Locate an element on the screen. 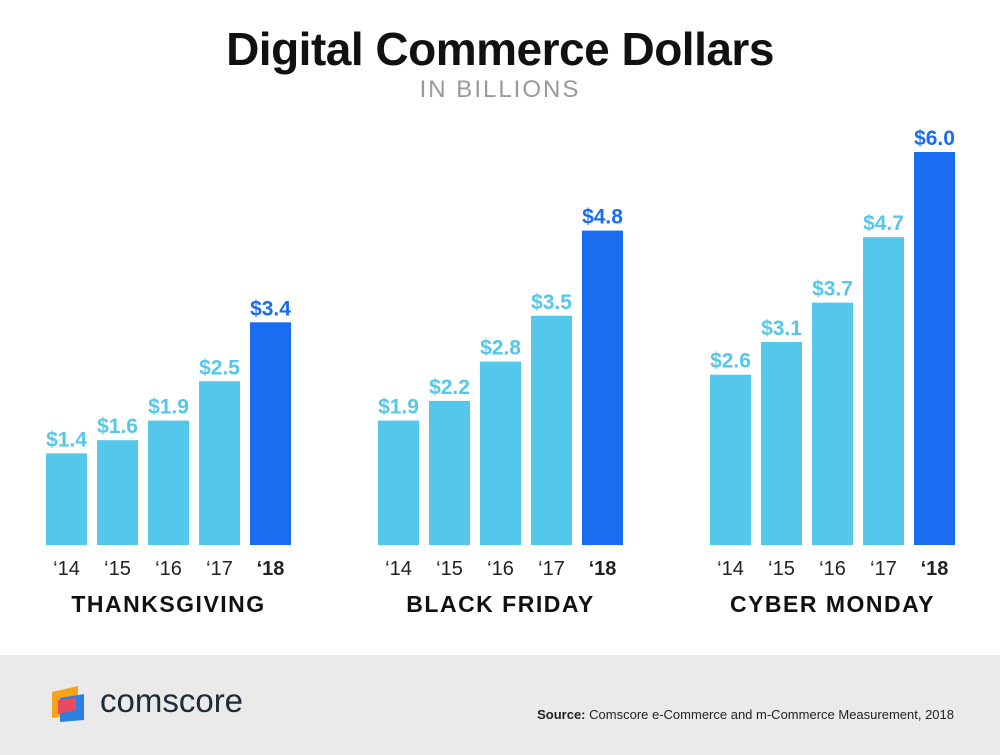  data-label: $1.6 is located at coordinates (117, 426).